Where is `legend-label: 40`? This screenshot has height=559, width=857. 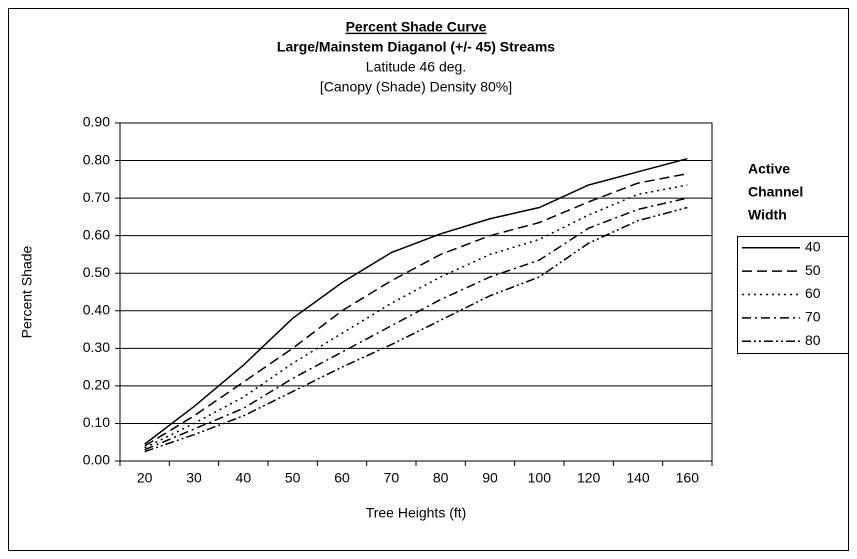
legend-label: 40 is located at coordinates (813, 246).